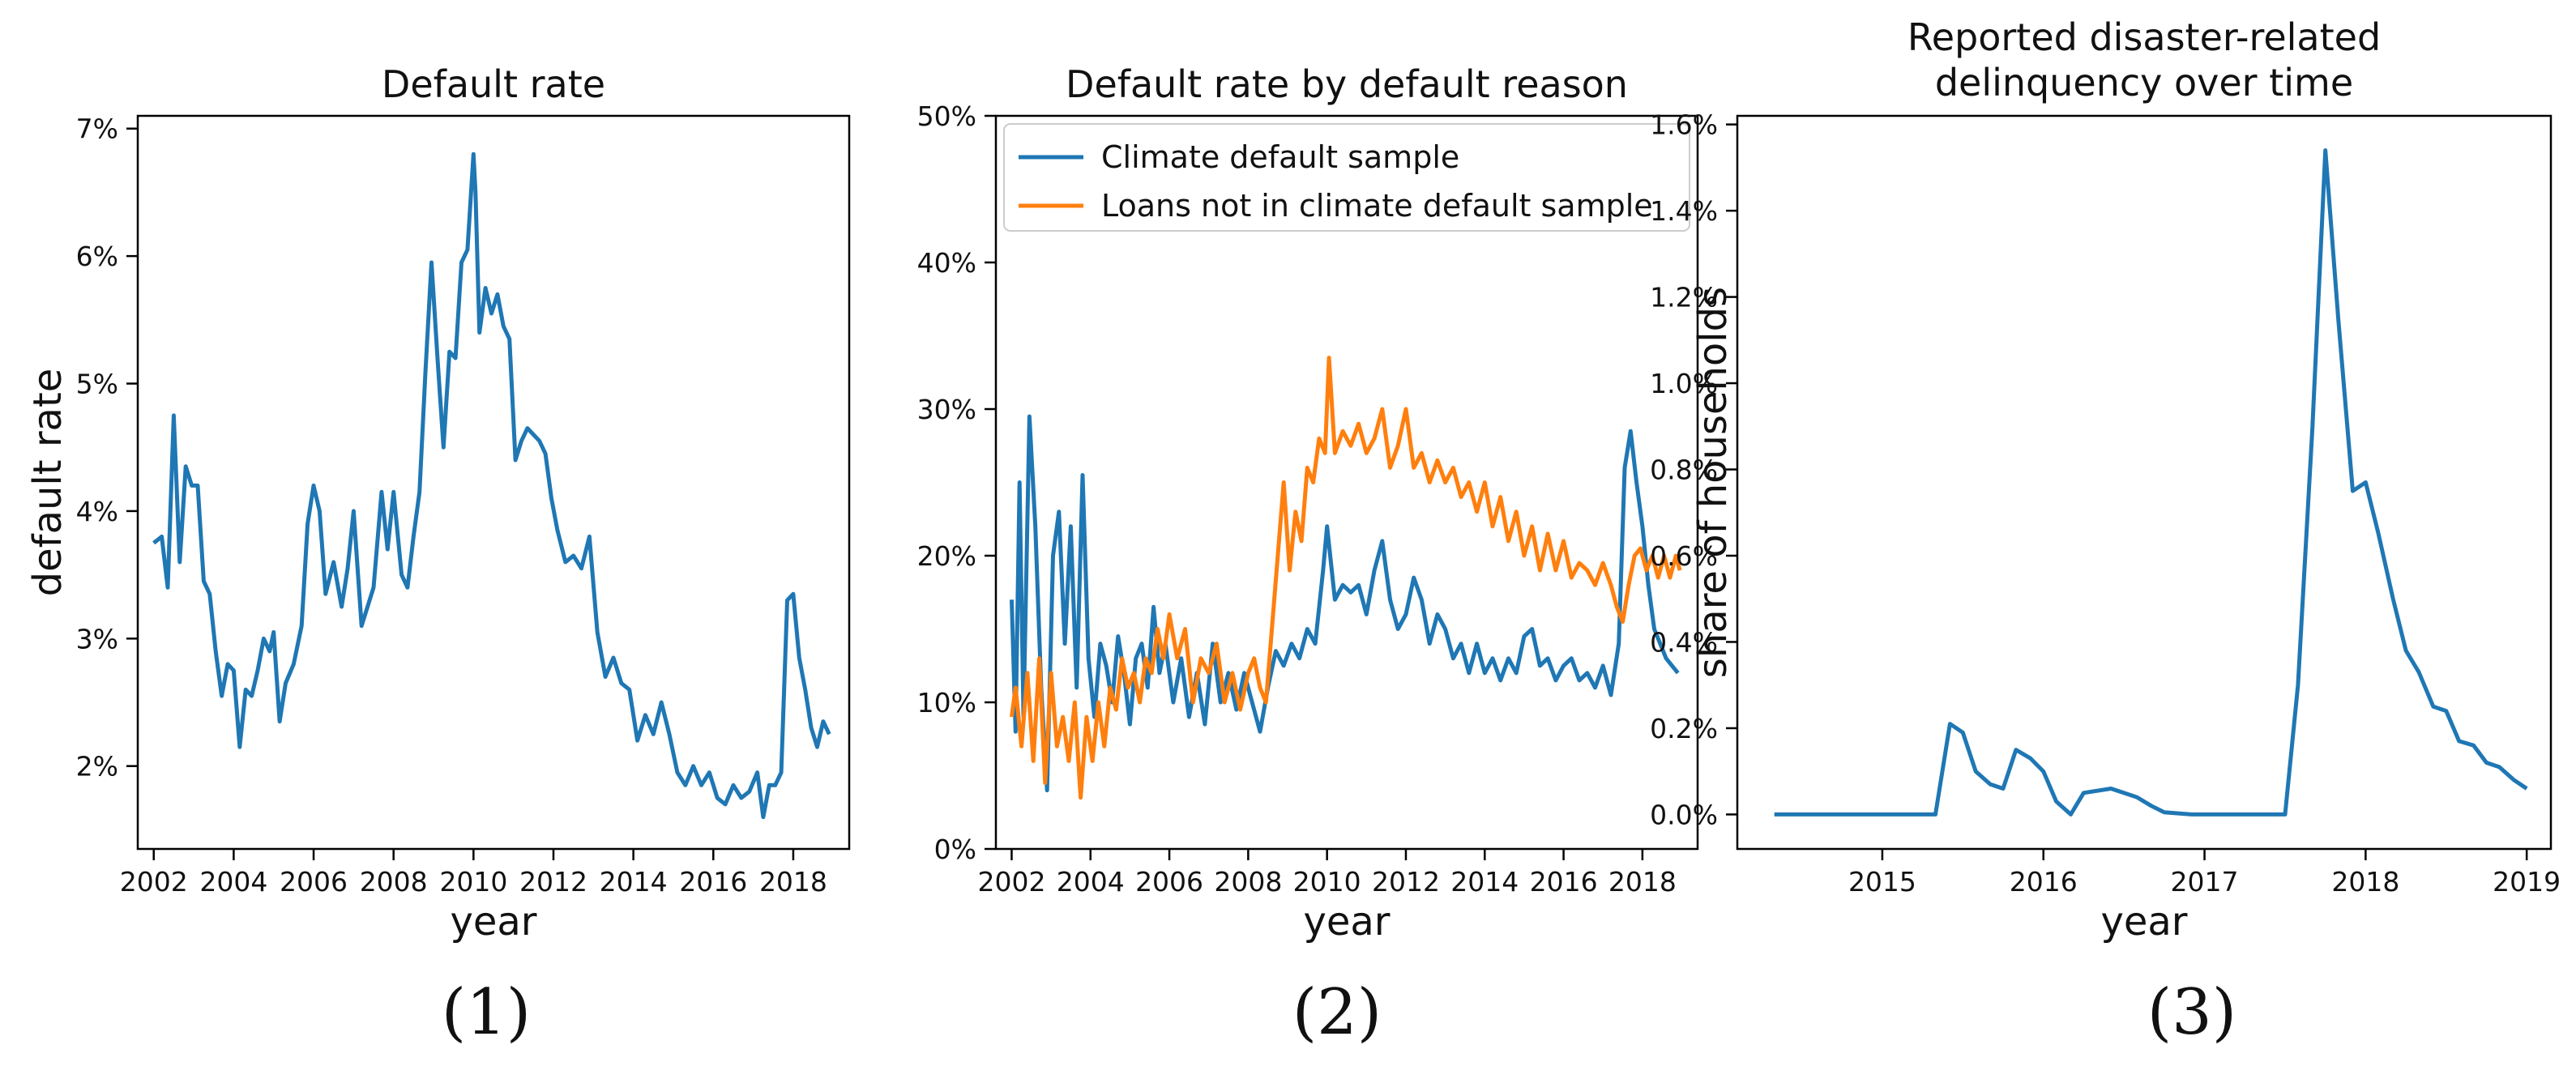 The image size is (2576, 1079). I want to click on panel-3-chart-title: Reported disaster-related, so click(2144, 37).